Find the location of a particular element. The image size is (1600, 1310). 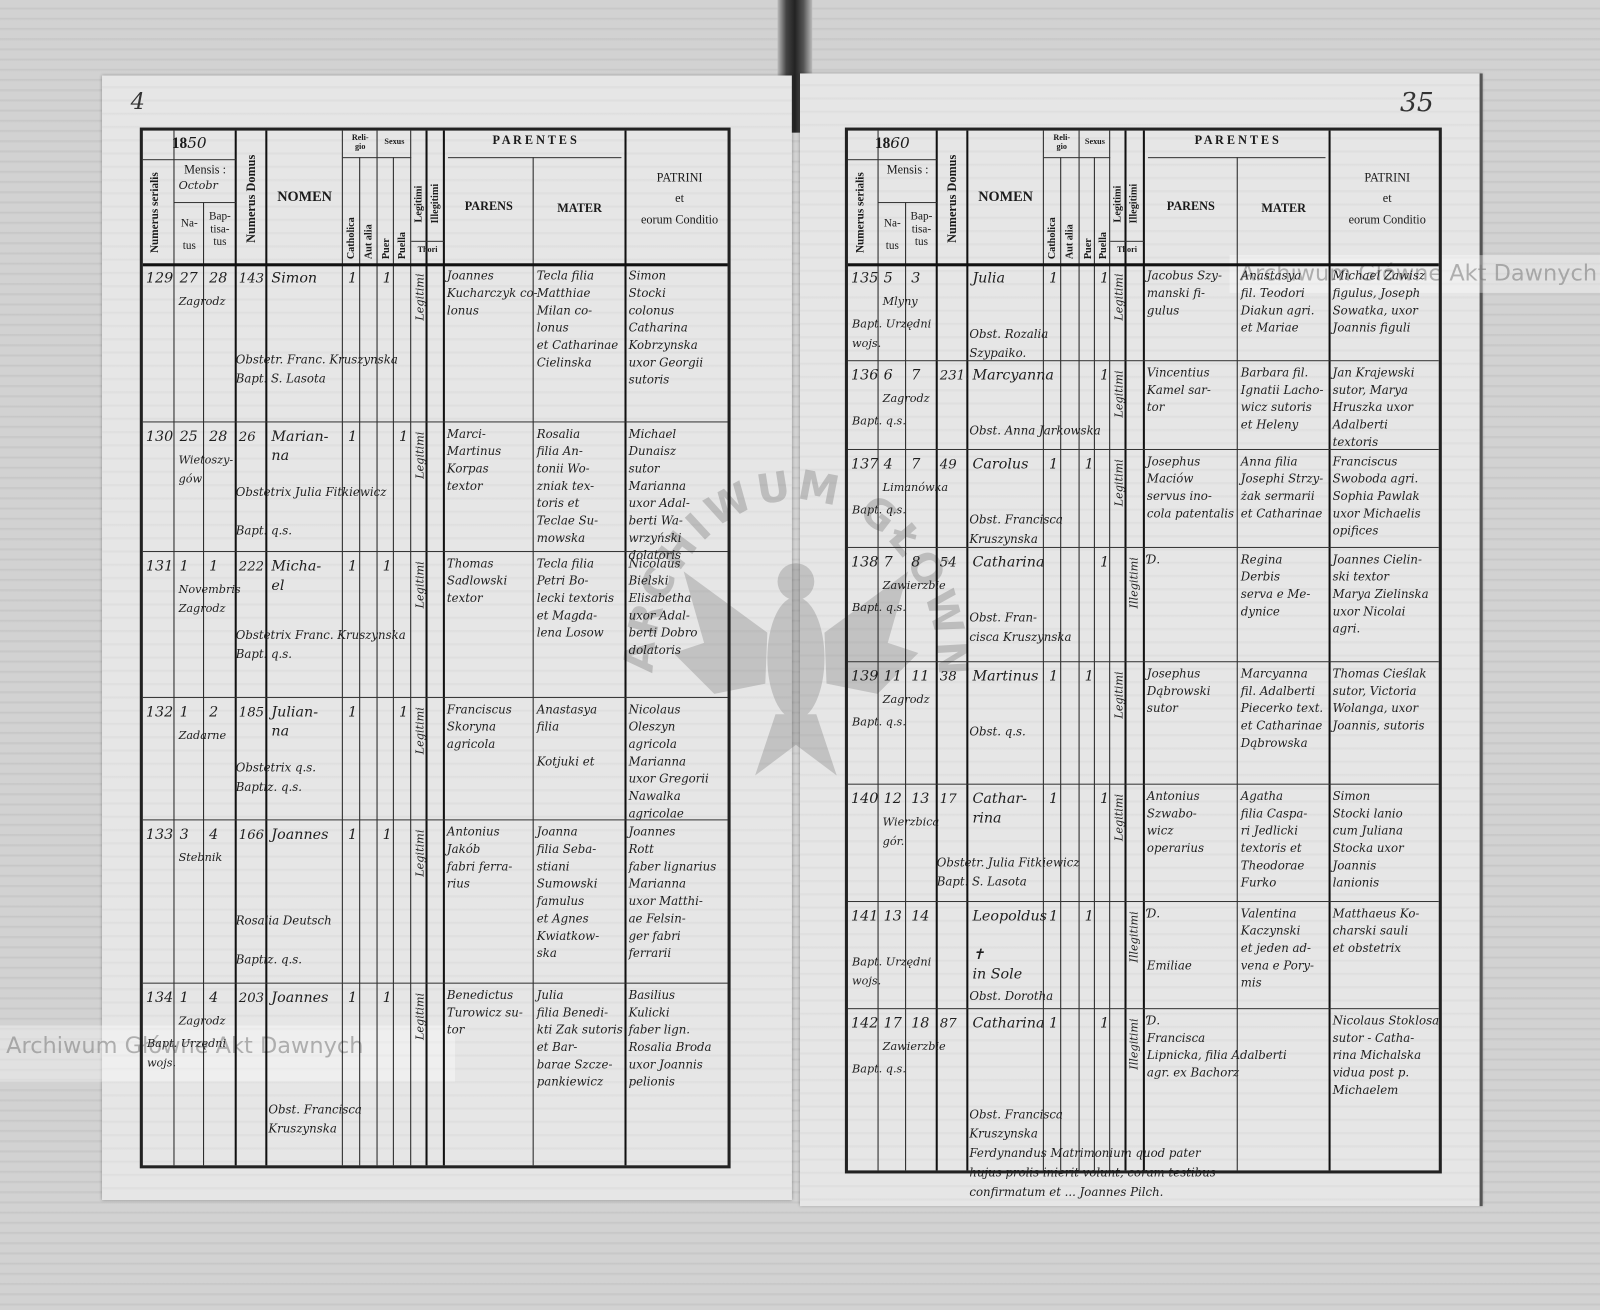

patrini-header: PATRINI et eorum Conditio is located at coordinates (1387, 198).